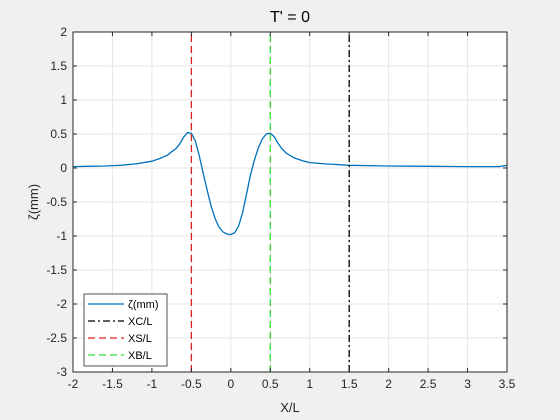 Image resolution: width=560 pixels, height=420 pixels. What do you see at coordinates (73, 384) in the screenshot?
I see `x-tick-label: -2` at bounding box center [73, 384].